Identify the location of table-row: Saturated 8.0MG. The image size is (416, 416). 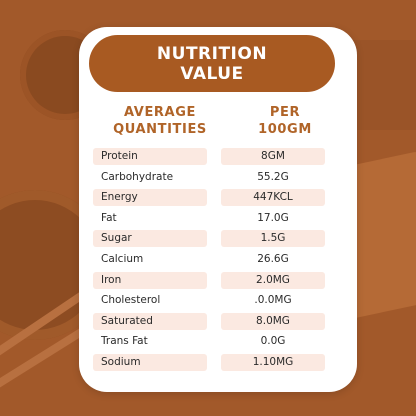
(218, 323).